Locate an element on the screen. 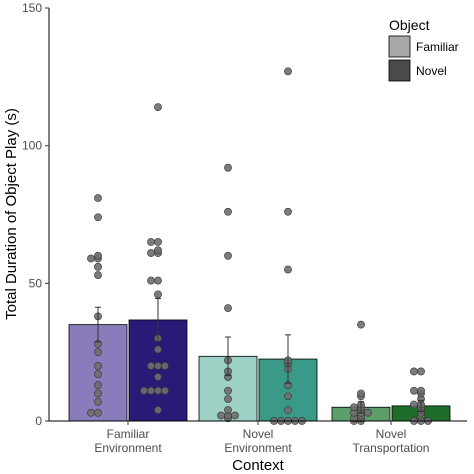  legend: Object Familiar Novel is located at coordinates (423, 49).